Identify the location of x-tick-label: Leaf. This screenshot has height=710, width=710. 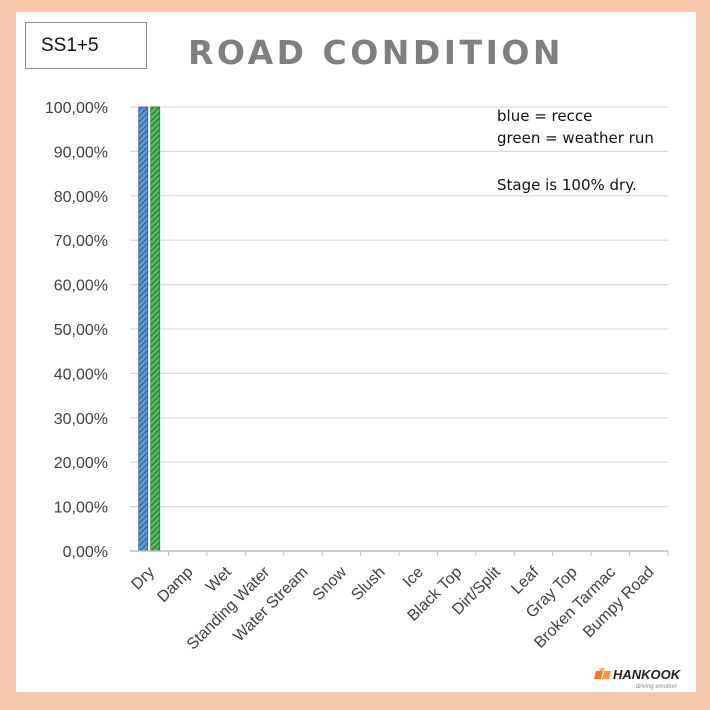
(525, 580).